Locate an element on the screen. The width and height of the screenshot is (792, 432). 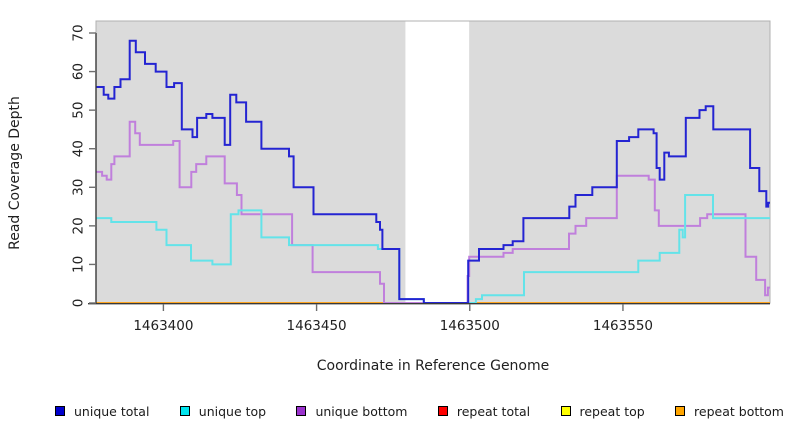
y-axis-title: Read Coverage Depth is located at coordinates (15, 172).